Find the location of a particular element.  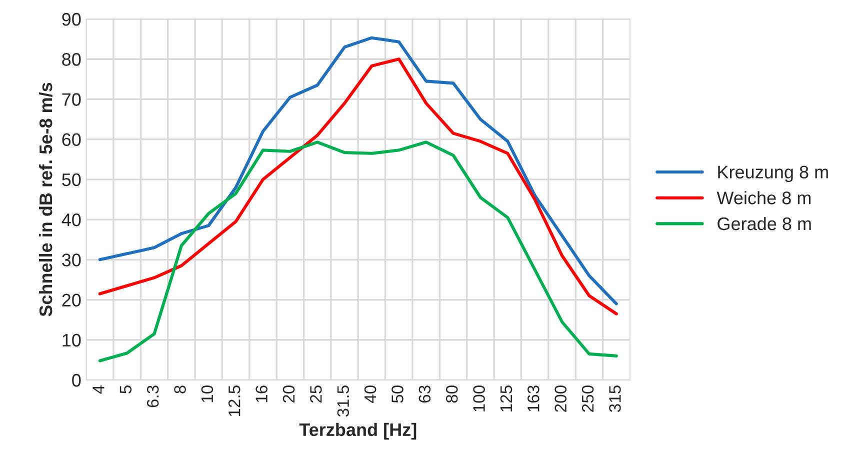

y-tick-label: 70 is located at coordinates (71, 99).